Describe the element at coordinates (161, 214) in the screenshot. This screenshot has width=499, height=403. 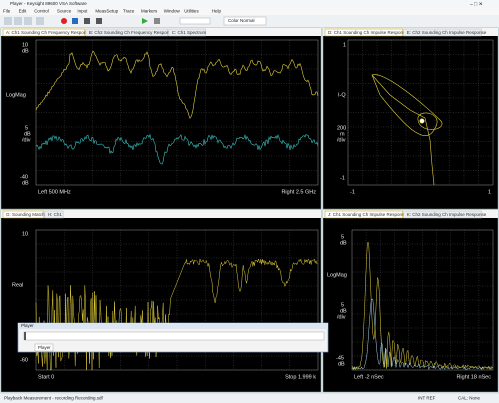
I see `tab-strip` at that location.